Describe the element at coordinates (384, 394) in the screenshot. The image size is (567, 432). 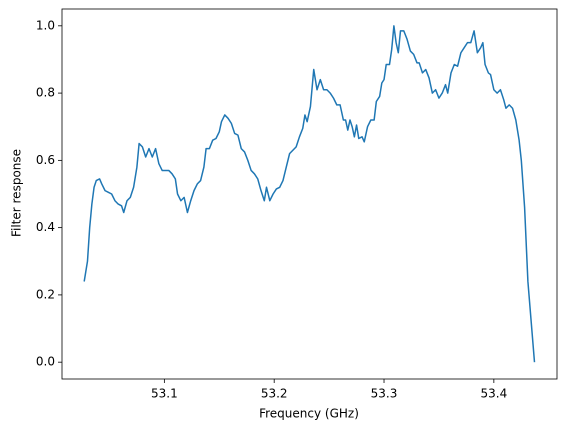
I see `x-tick-label: 53.3` at that location.